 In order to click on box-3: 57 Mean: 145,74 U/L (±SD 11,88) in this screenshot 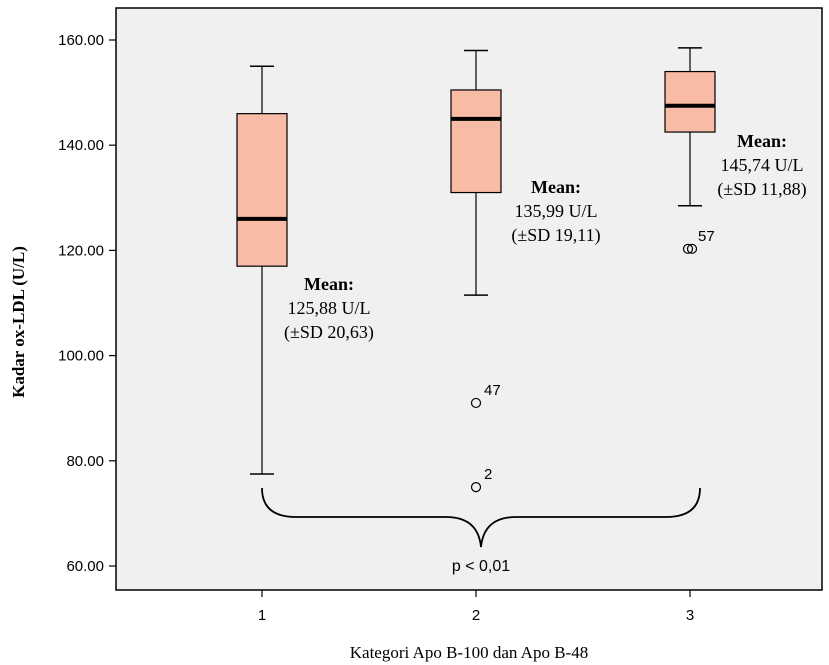, I will do `click(735, 150)`.